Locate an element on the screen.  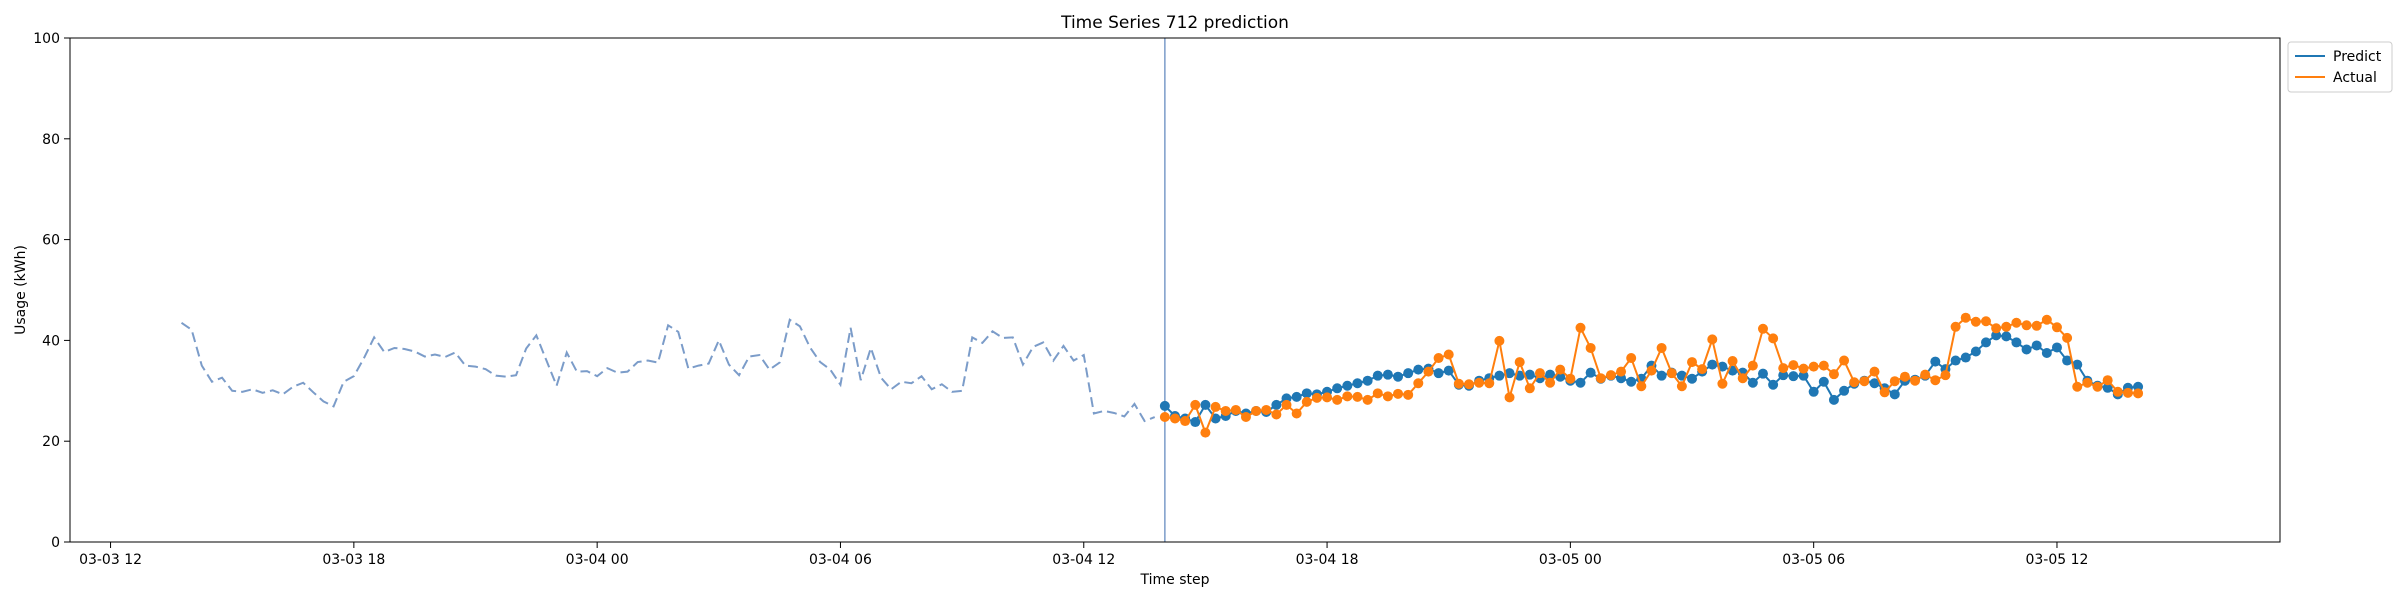
x-tick-label: 03-04 18 is located at coordinates (1327, 560).